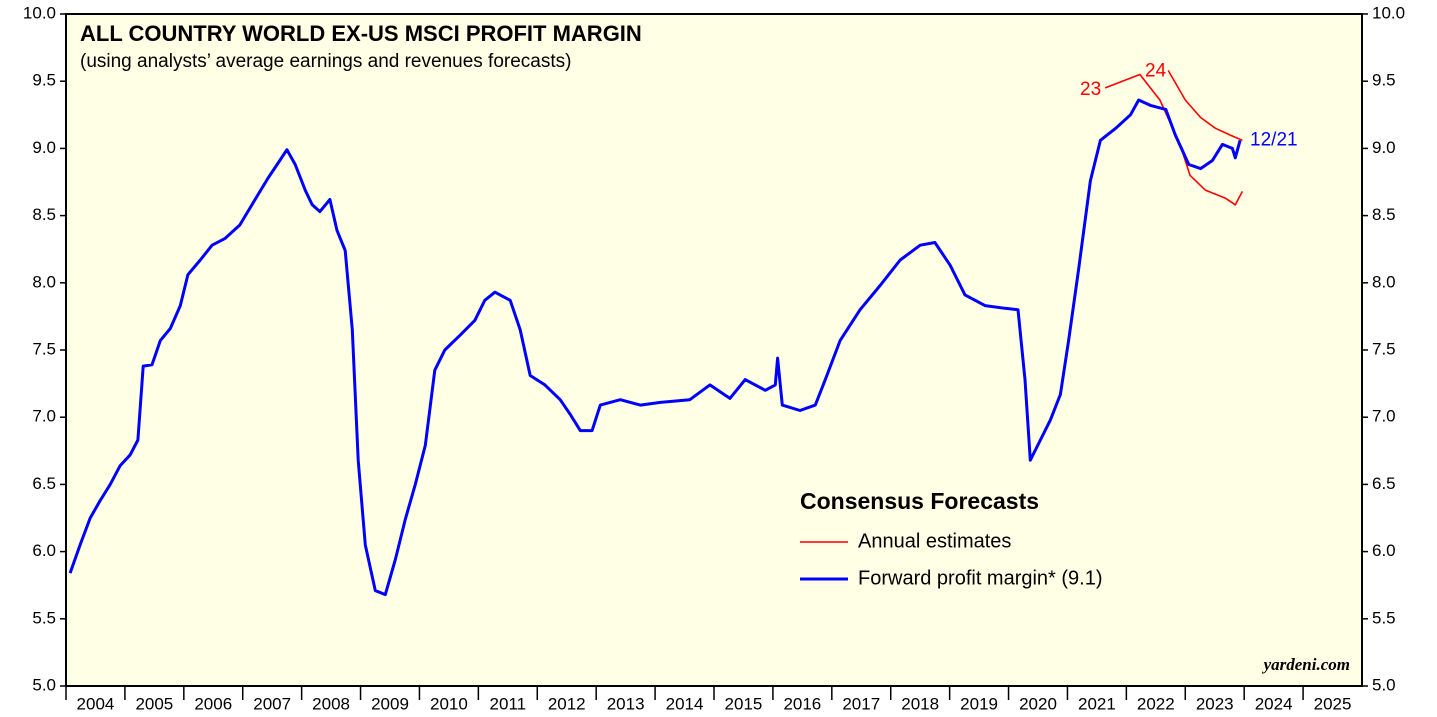  What do you see at coordinates (920, 703) in the screenshot?
I see `x-tick-label: 2018` at bounding box center [920, 703].